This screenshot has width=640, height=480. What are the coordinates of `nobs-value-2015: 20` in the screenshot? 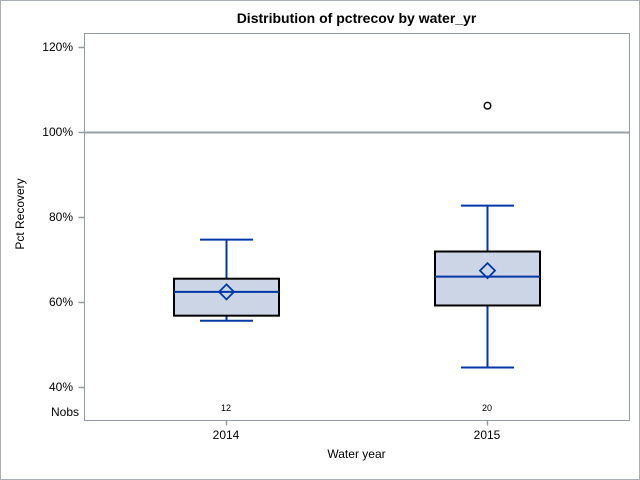 It's located at (486, 408).